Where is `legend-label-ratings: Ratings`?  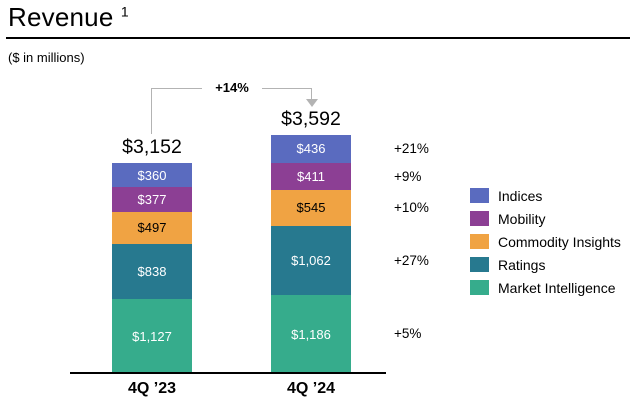 legend-label-ratings: Ratings is located at coordinates (522, 264).